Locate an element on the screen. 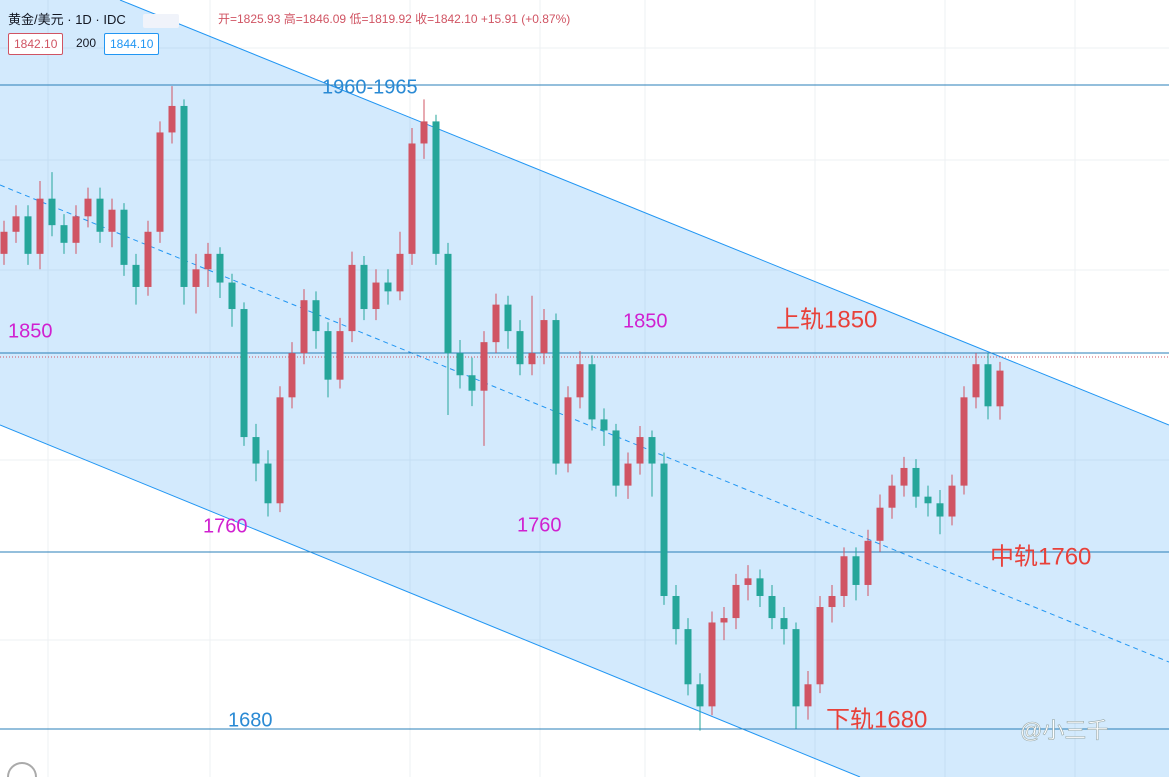 The width and height of the screenshot is (1169, 777). annotation: 1680 is located at coordinates (250, 720).